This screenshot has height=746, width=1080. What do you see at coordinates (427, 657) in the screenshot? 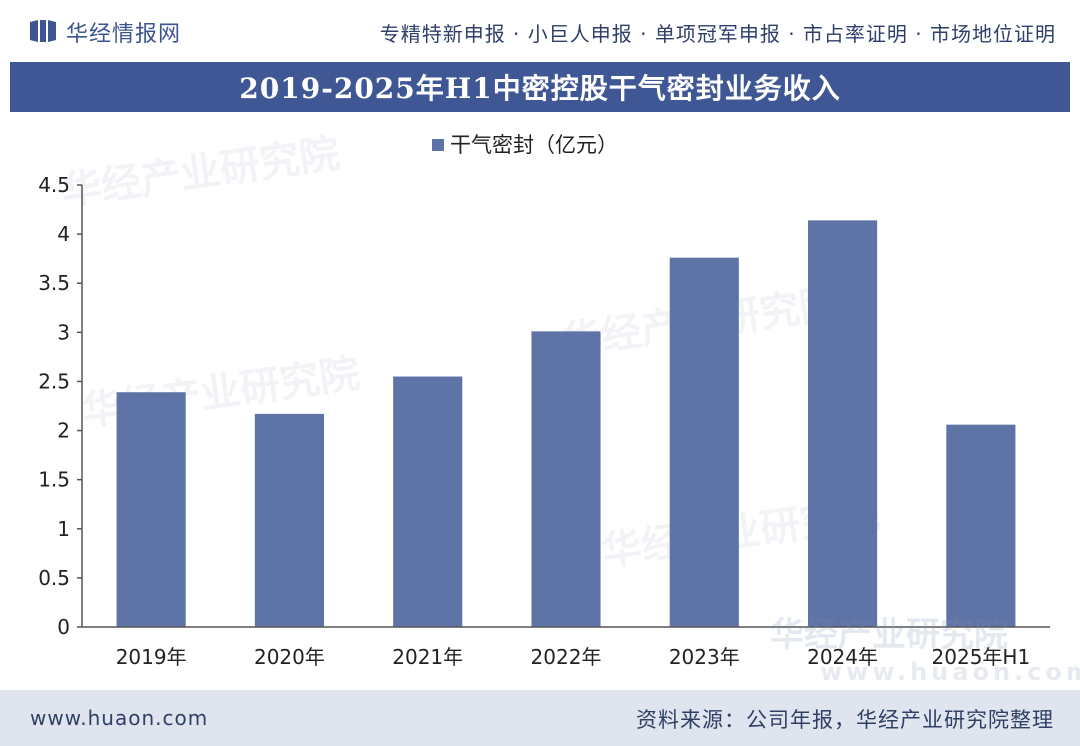
I see `x-tick-label: 2021年` at bounding box center [427, 657].